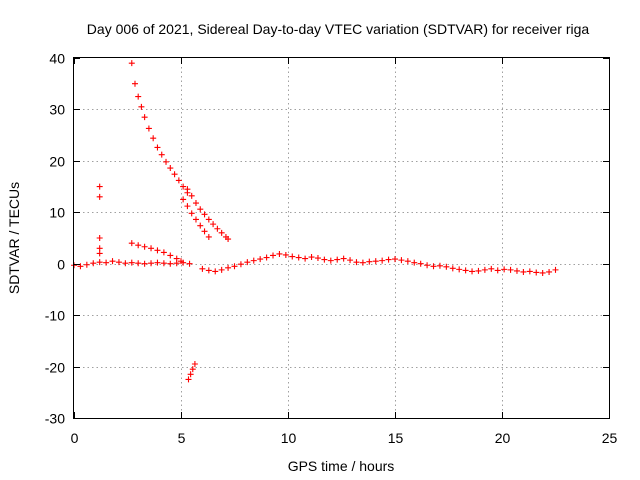 The width and height of the screenshot is (640, 480). Describe the element at coordinates (503, 438) in the screenshot. I see `x-tick-label: 20` at that location.